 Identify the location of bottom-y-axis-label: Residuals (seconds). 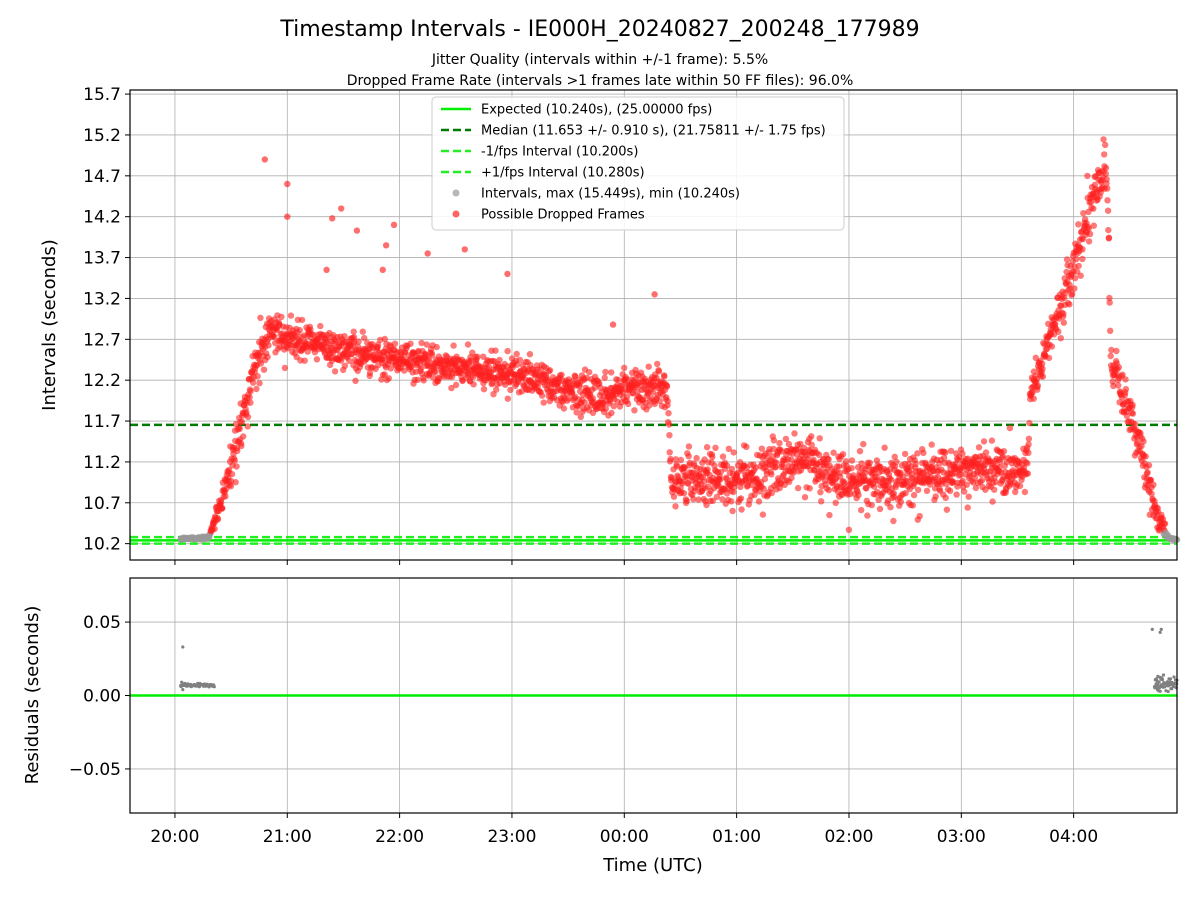
(32, 695).